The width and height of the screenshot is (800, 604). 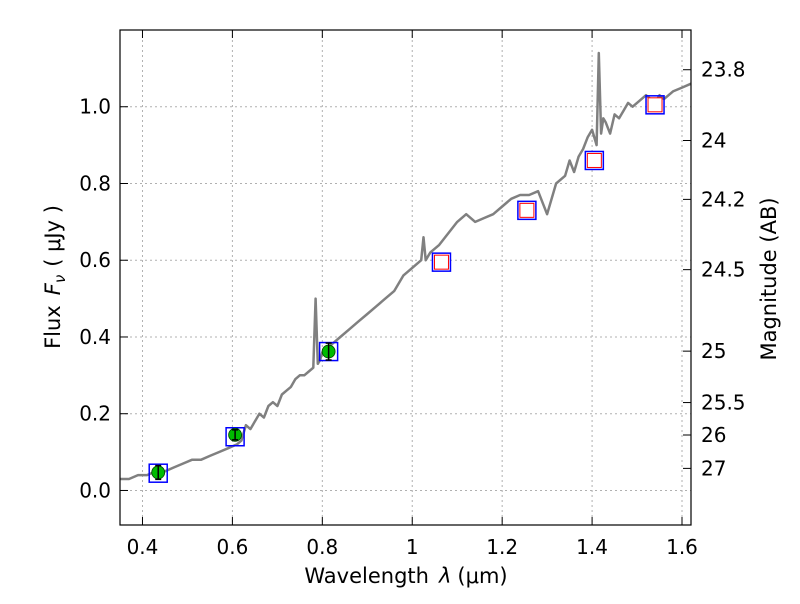 What do you see at coordinates (95, 260) in the screenshot?
I see `y-tick-label: 0.6` at bounding box center [95, 260].